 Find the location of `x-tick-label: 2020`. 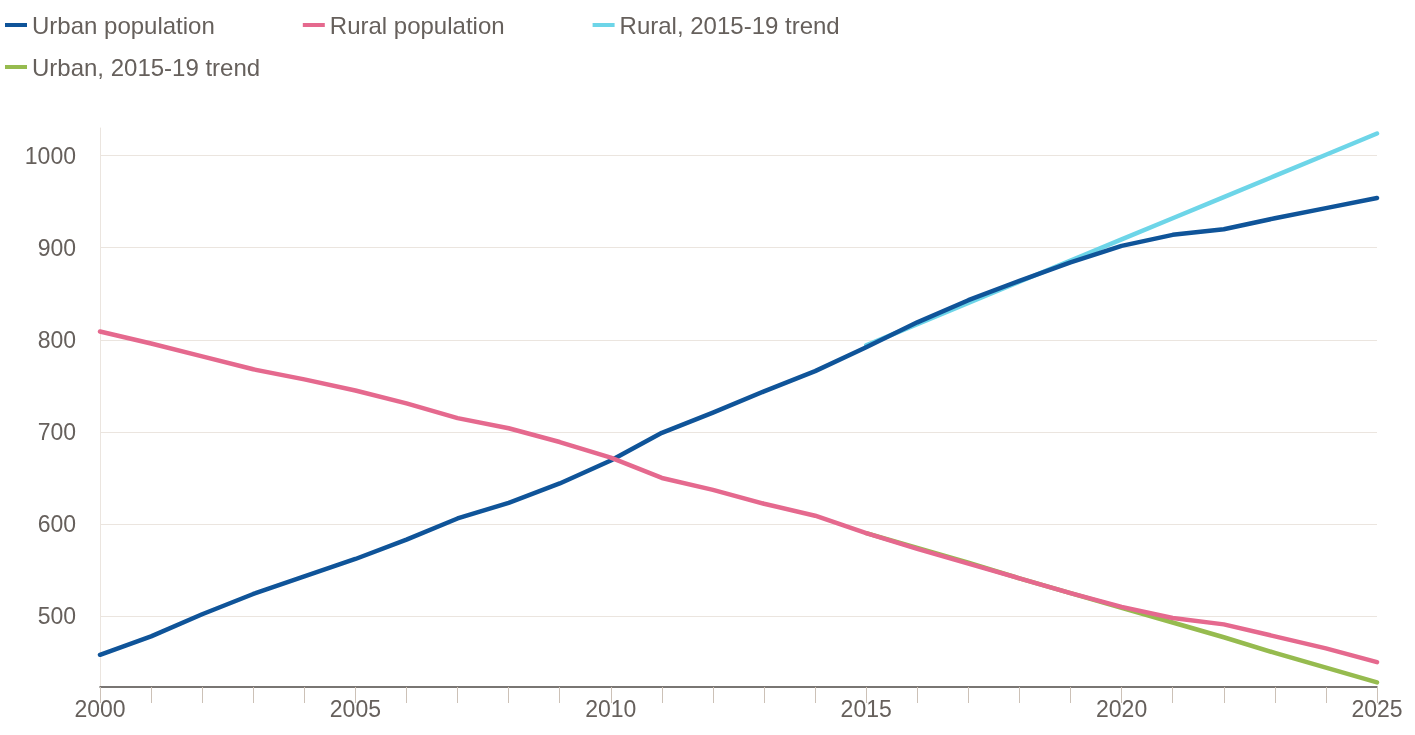

x-tick-label: 2020 is located at coordinates (1122, 708).